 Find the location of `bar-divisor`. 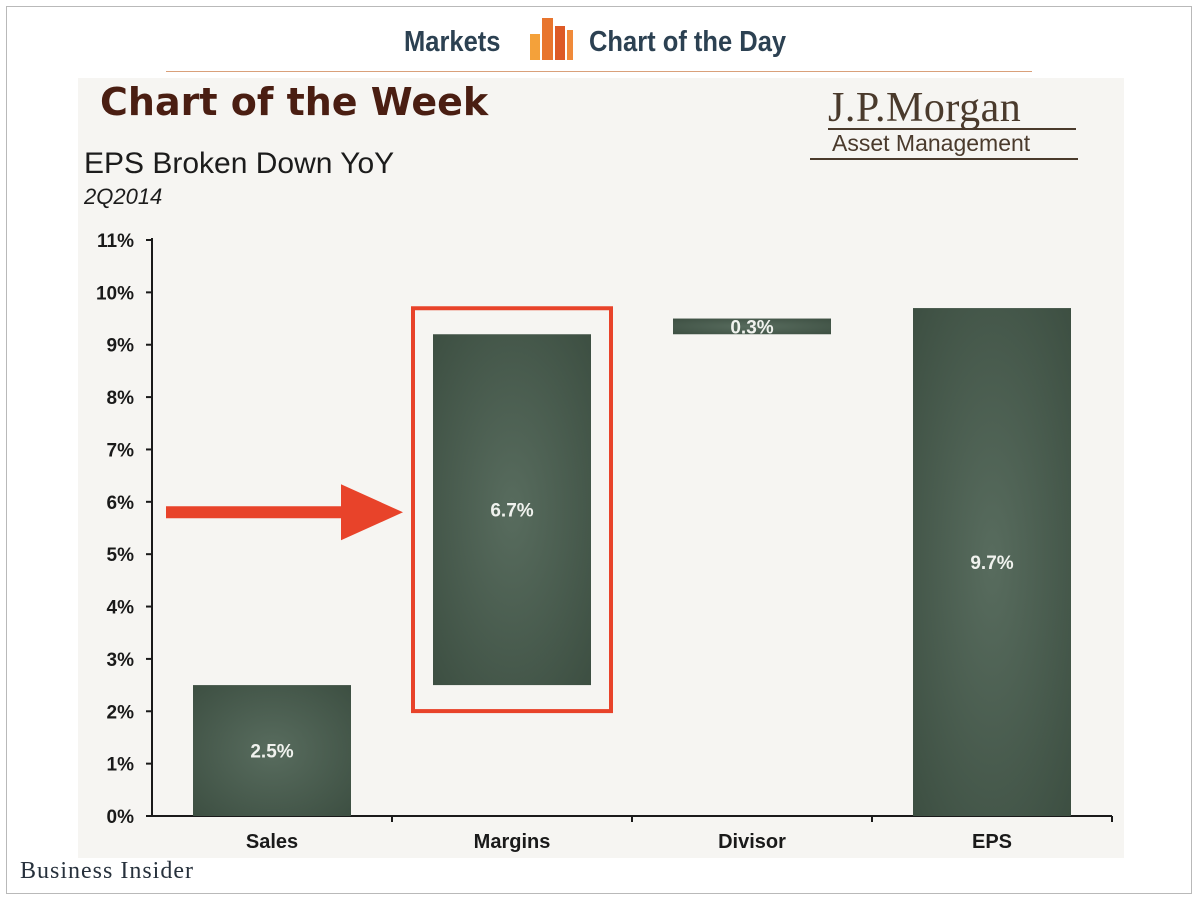

bar-divisor is located at coordinates (752, 326).